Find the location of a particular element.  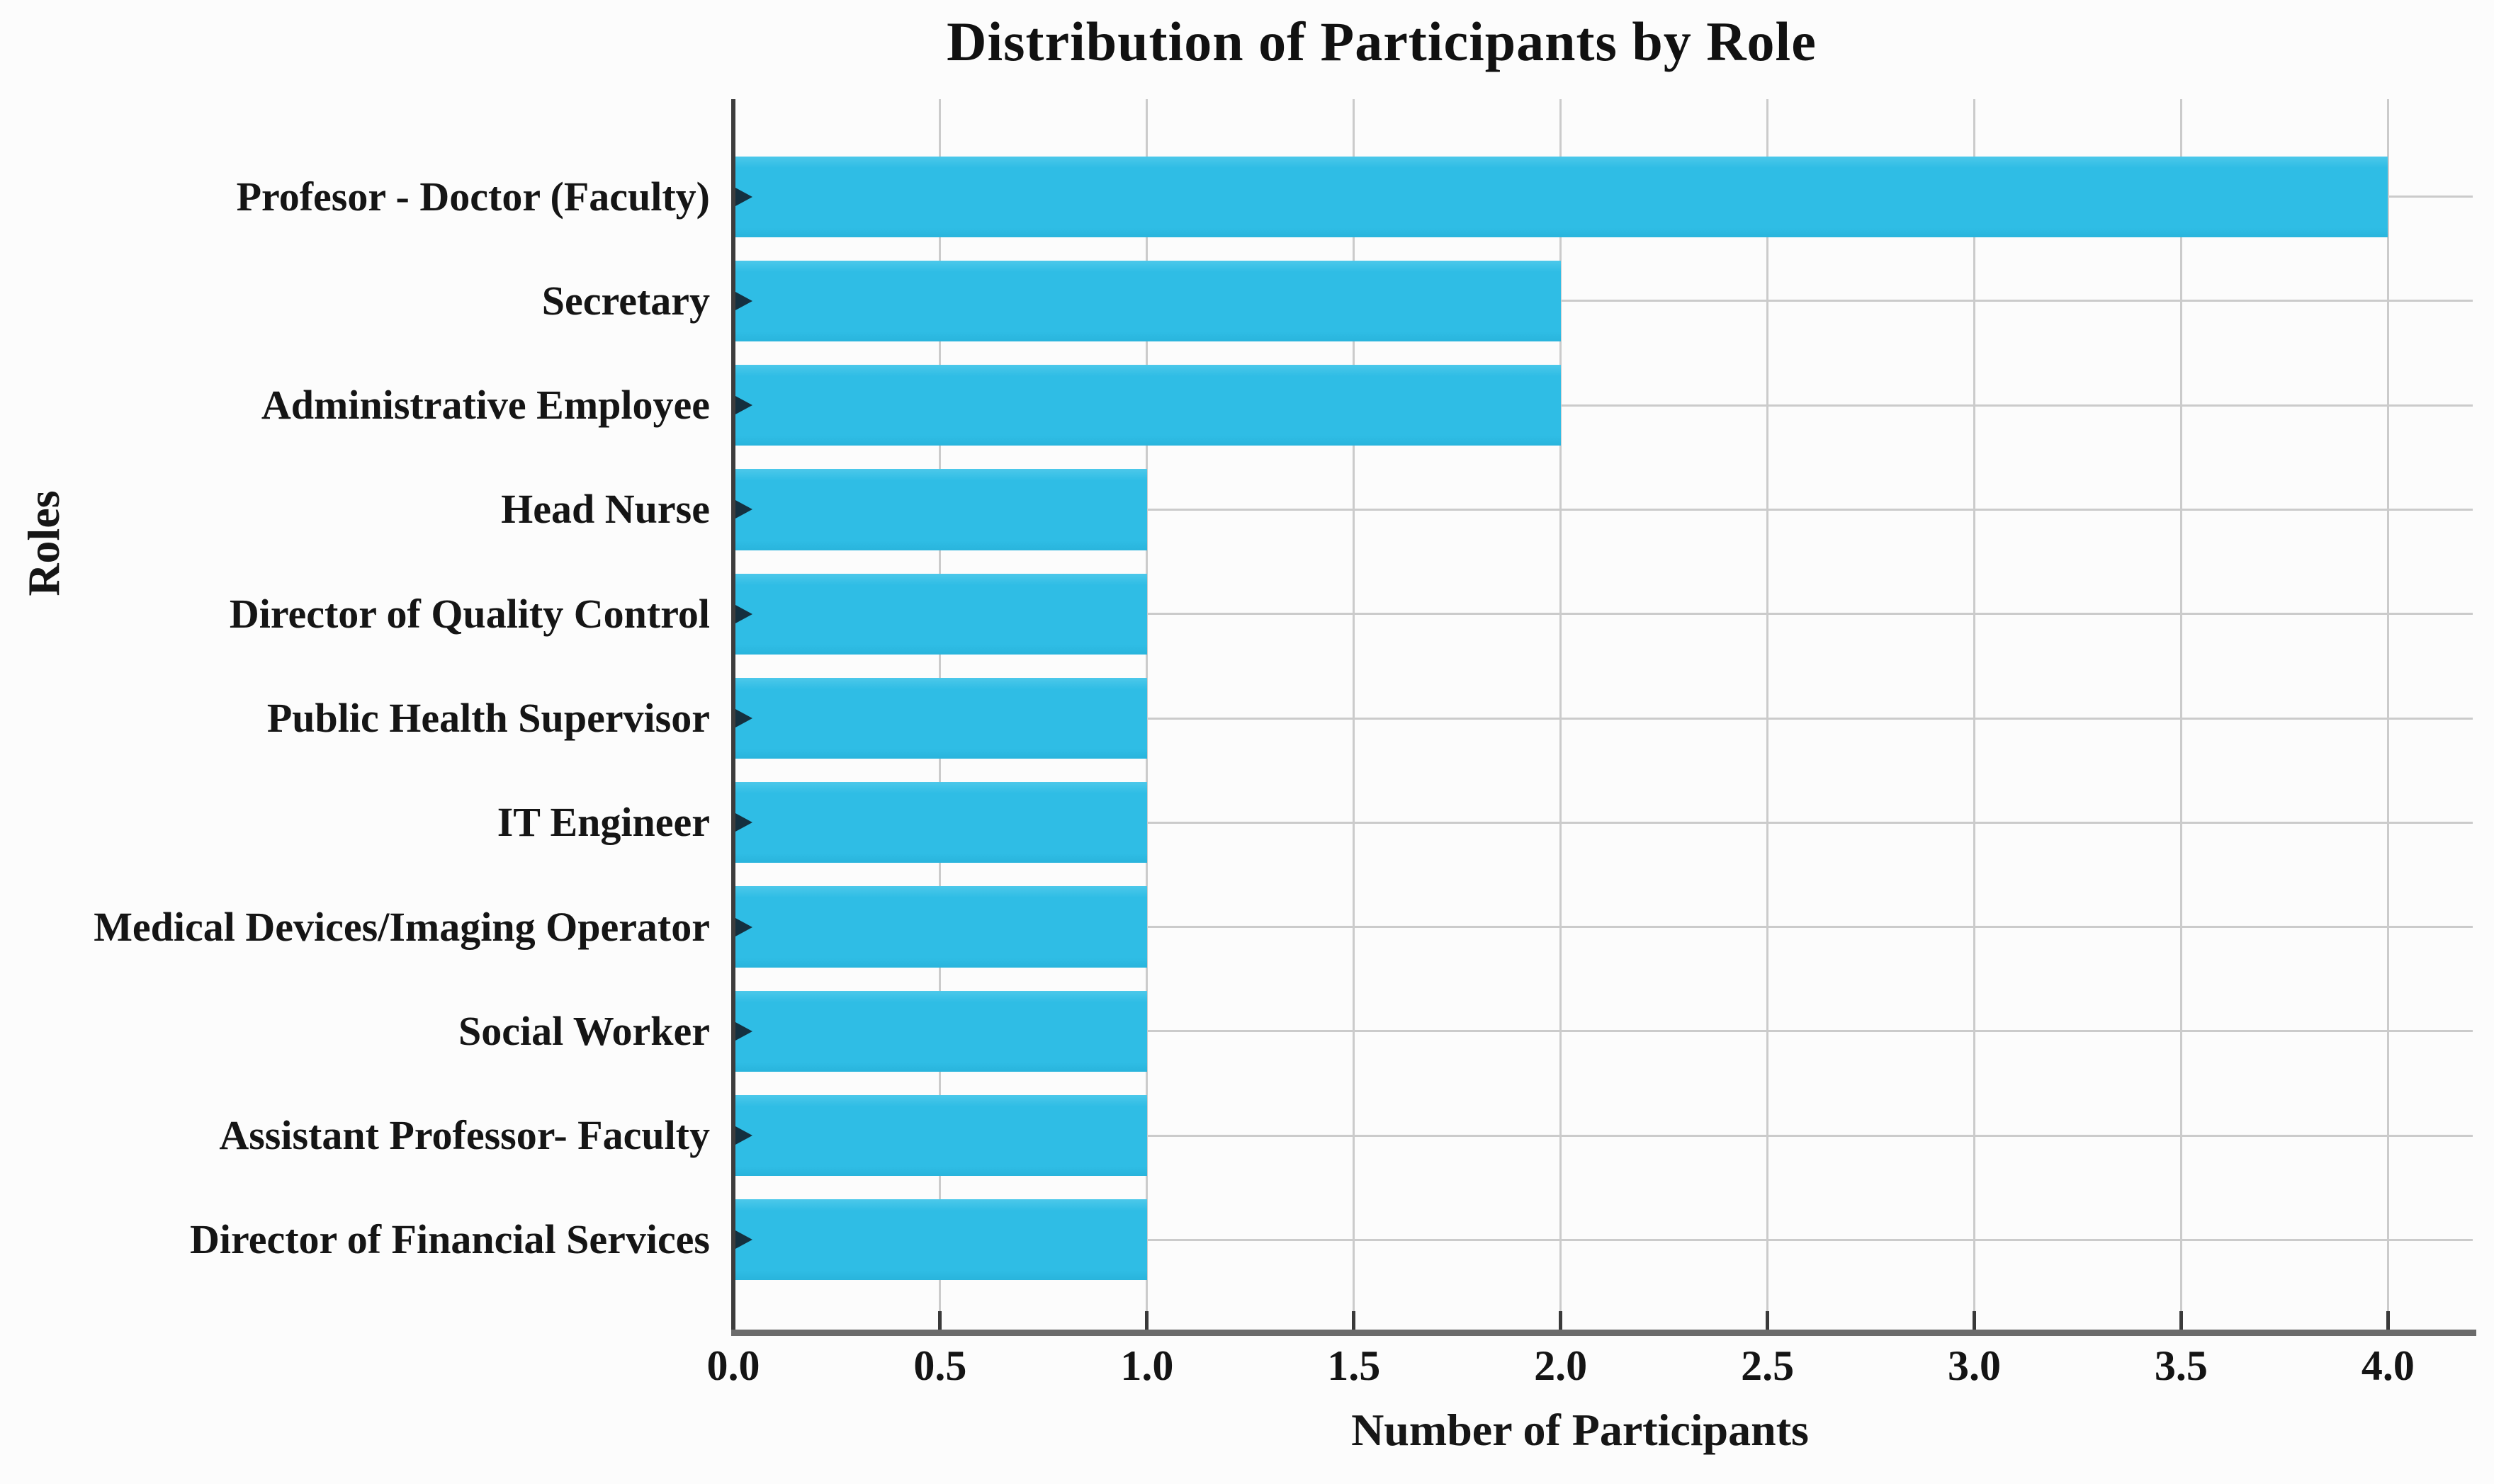

chart-title: Distribution of Participants by Role is located at coordinates (1382, 41).